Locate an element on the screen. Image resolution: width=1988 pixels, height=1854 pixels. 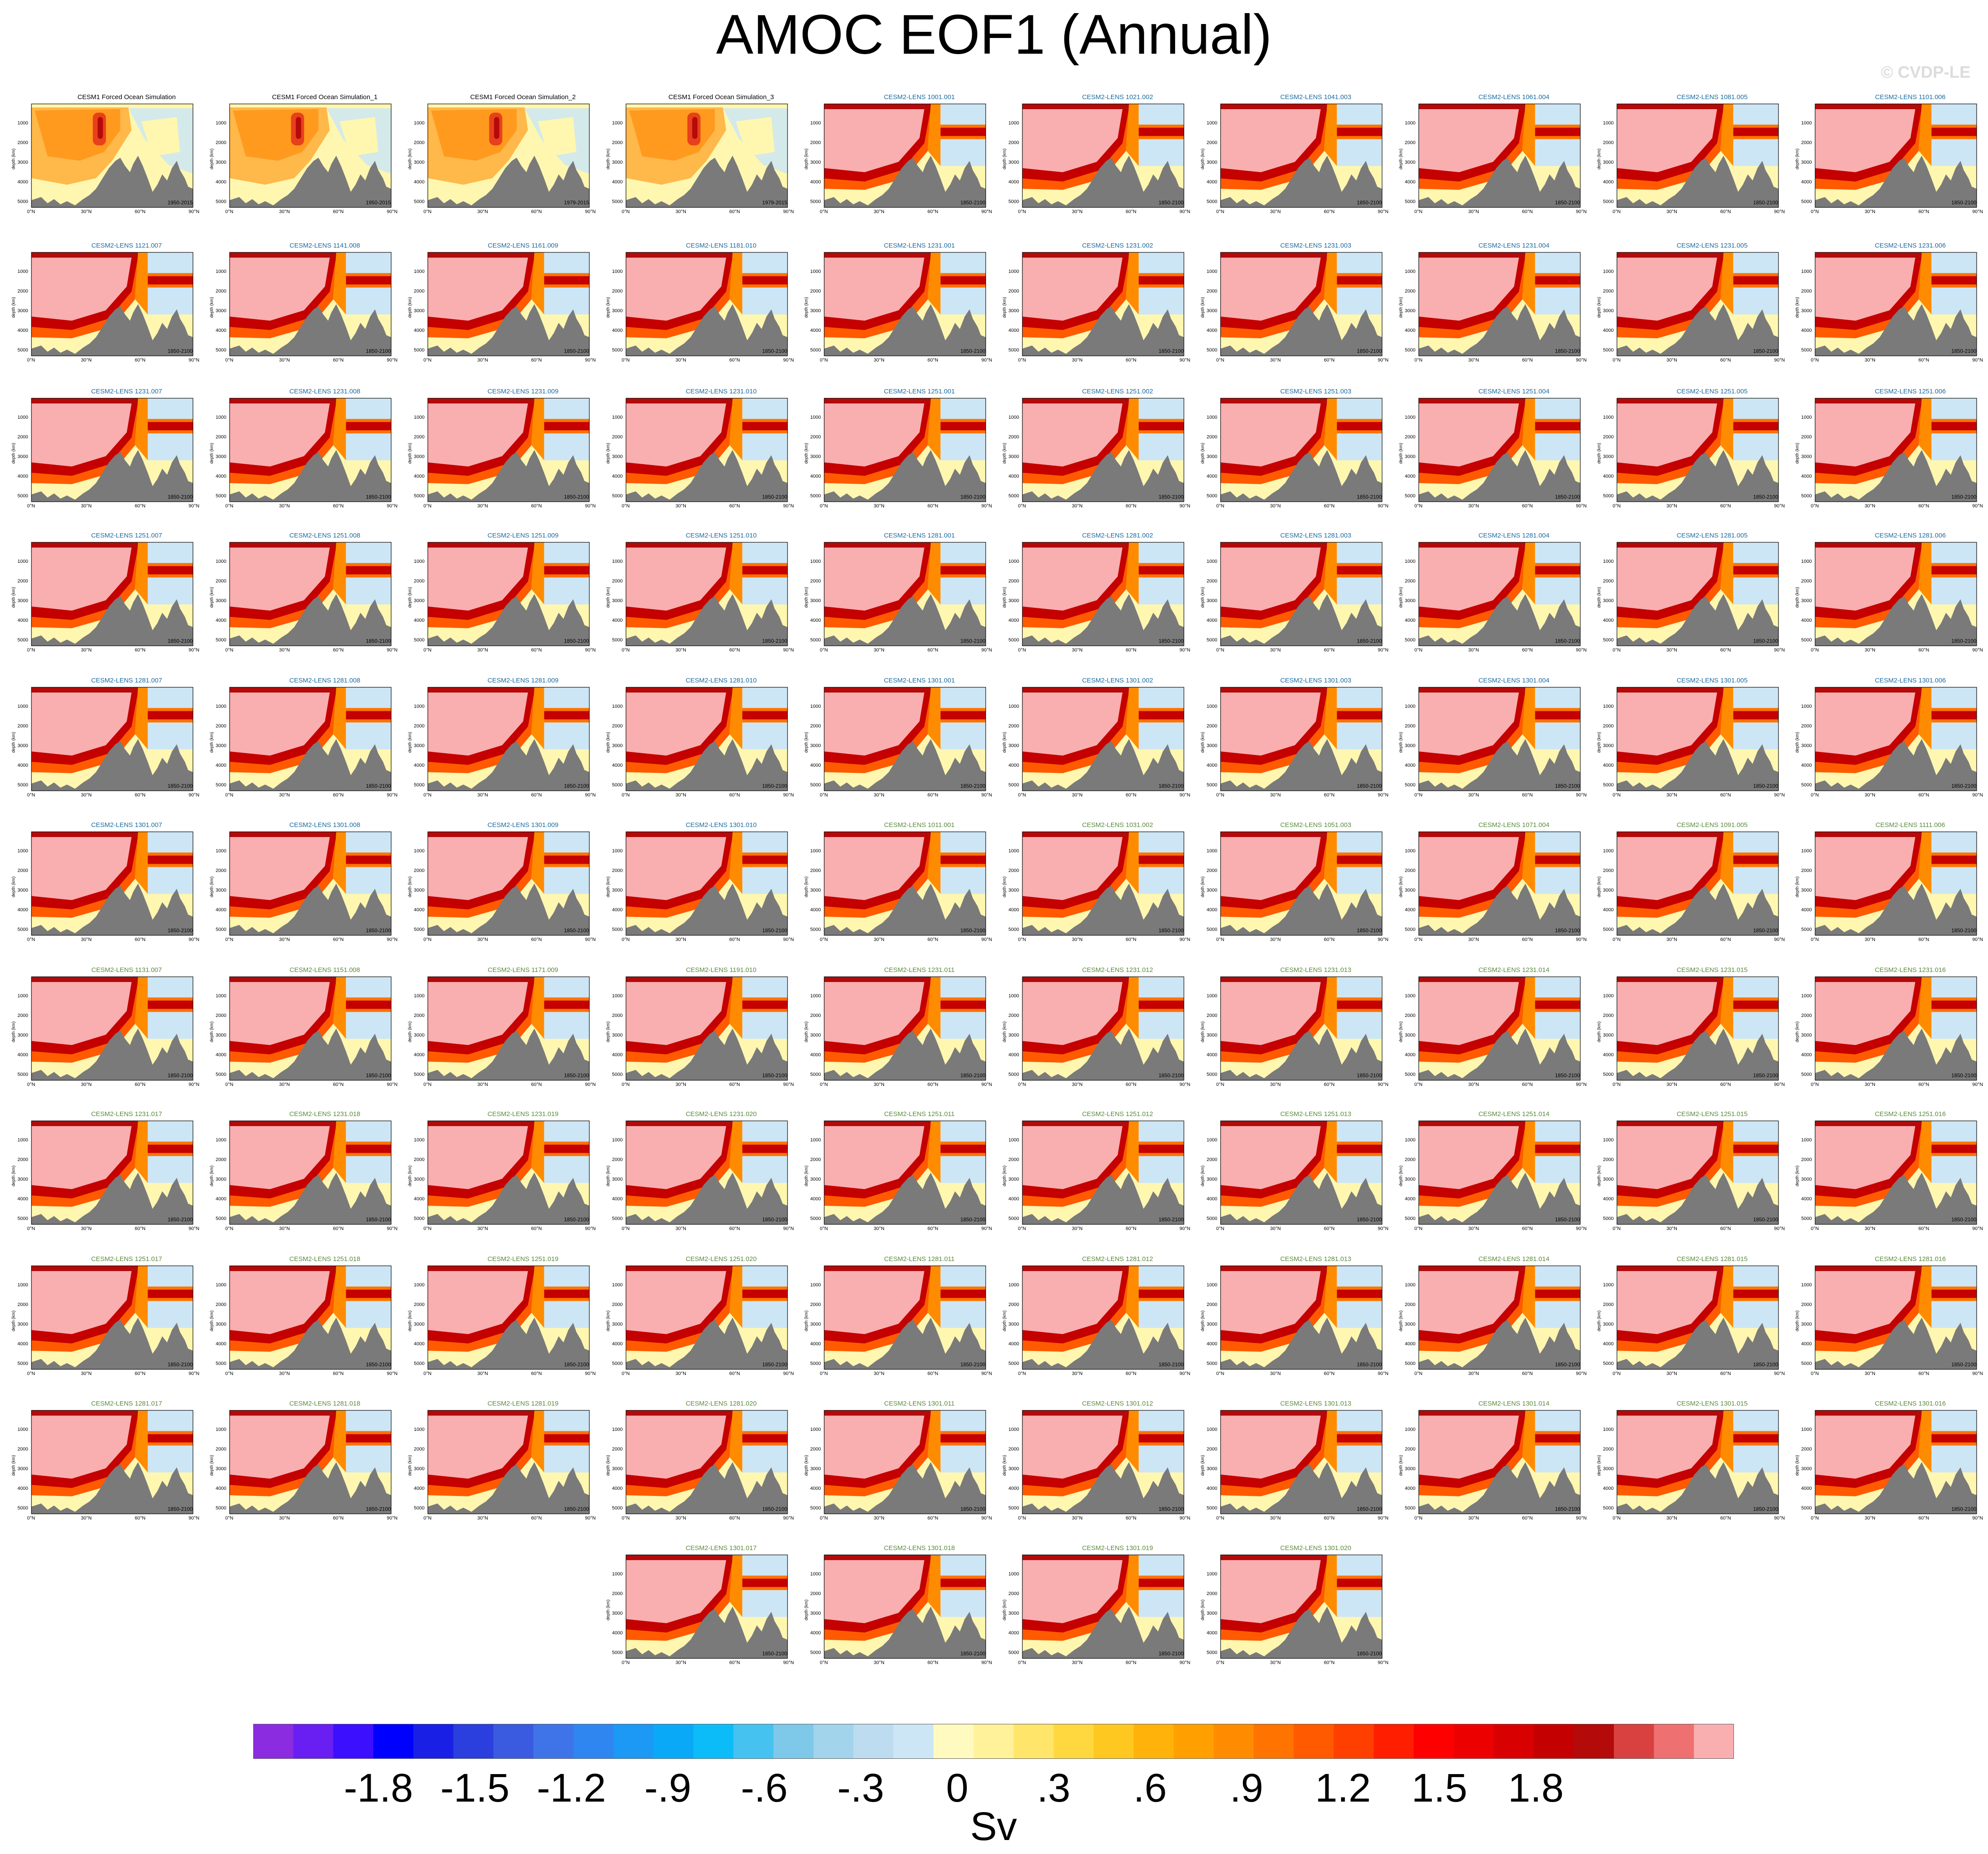
panel-title: CESM2-LENS 1301.006 is located at coordinates (1910, 681).